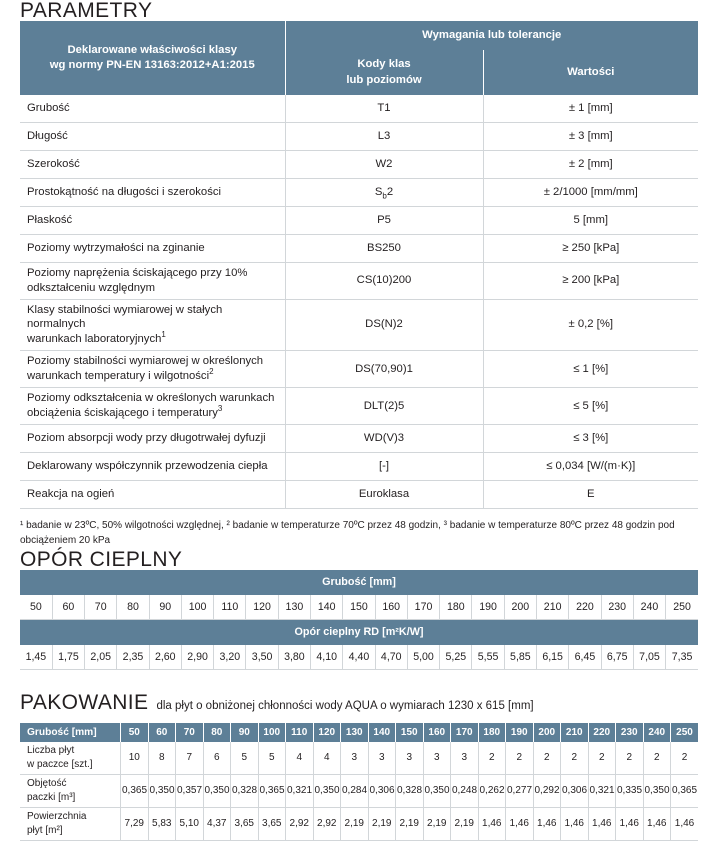 The image size is (718, 841). I want to click on packaging-row-label: Objętość paczki [m³], so click(70, 791).